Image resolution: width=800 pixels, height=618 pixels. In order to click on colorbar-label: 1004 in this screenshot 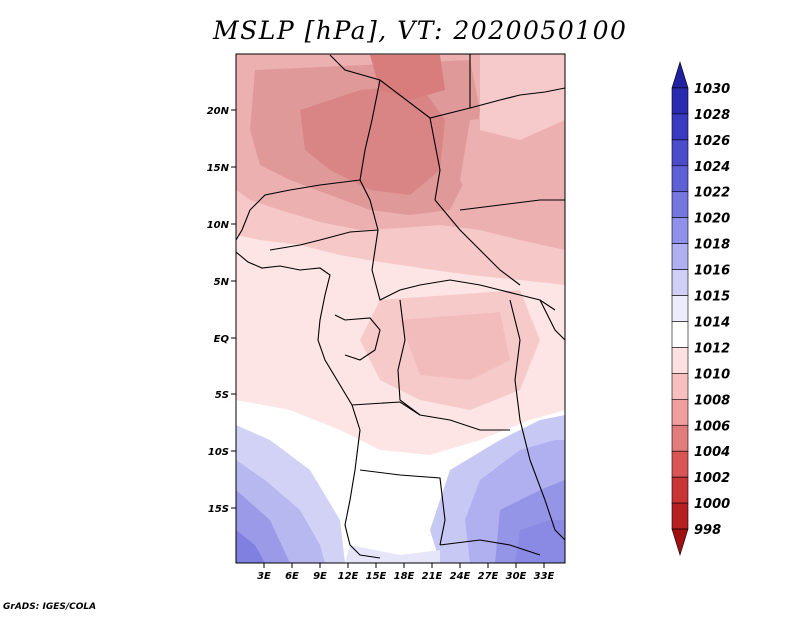, I will do `click(712, 452)`.